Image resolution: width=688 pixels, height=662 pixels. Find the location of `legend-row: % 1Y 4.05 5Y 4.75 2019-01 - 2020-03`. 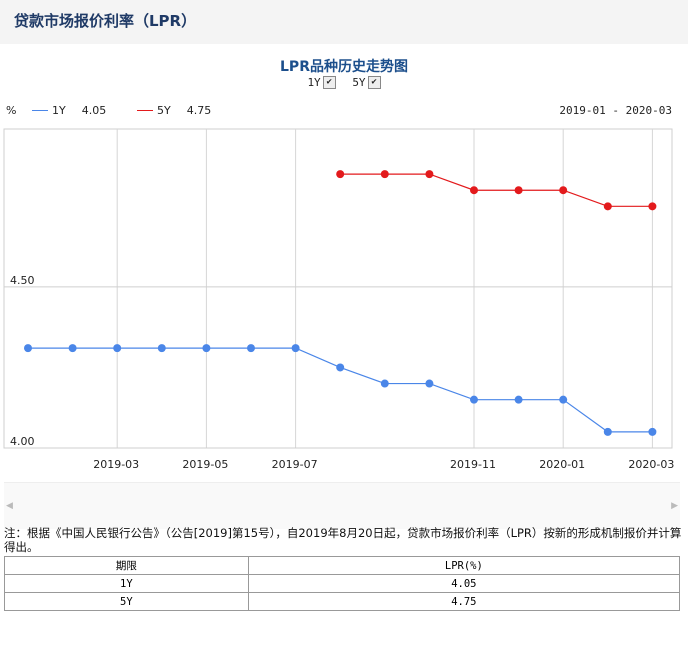

legend-row: % 1Y 4.05 5Y 4.75 2019-01 - 2020-03 is located at coordinates (344, 112).